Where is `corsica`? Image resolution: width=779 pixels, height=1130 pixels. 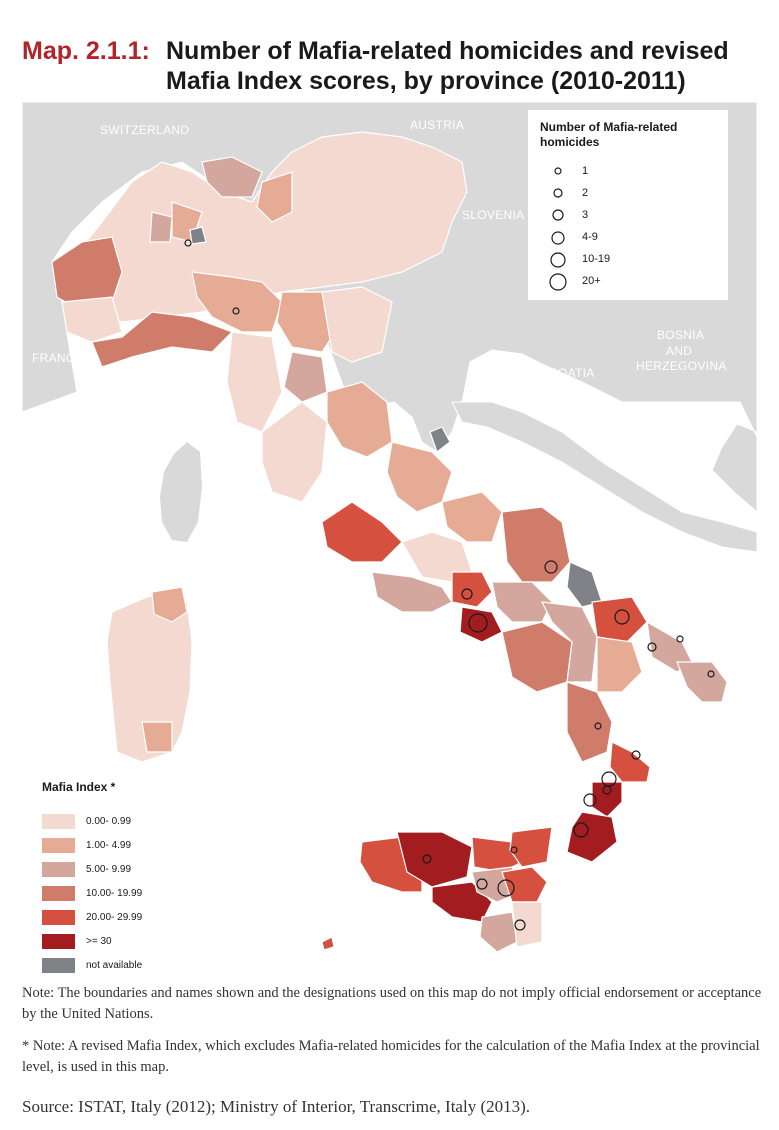
corsica is located at coordinates (181, 492).